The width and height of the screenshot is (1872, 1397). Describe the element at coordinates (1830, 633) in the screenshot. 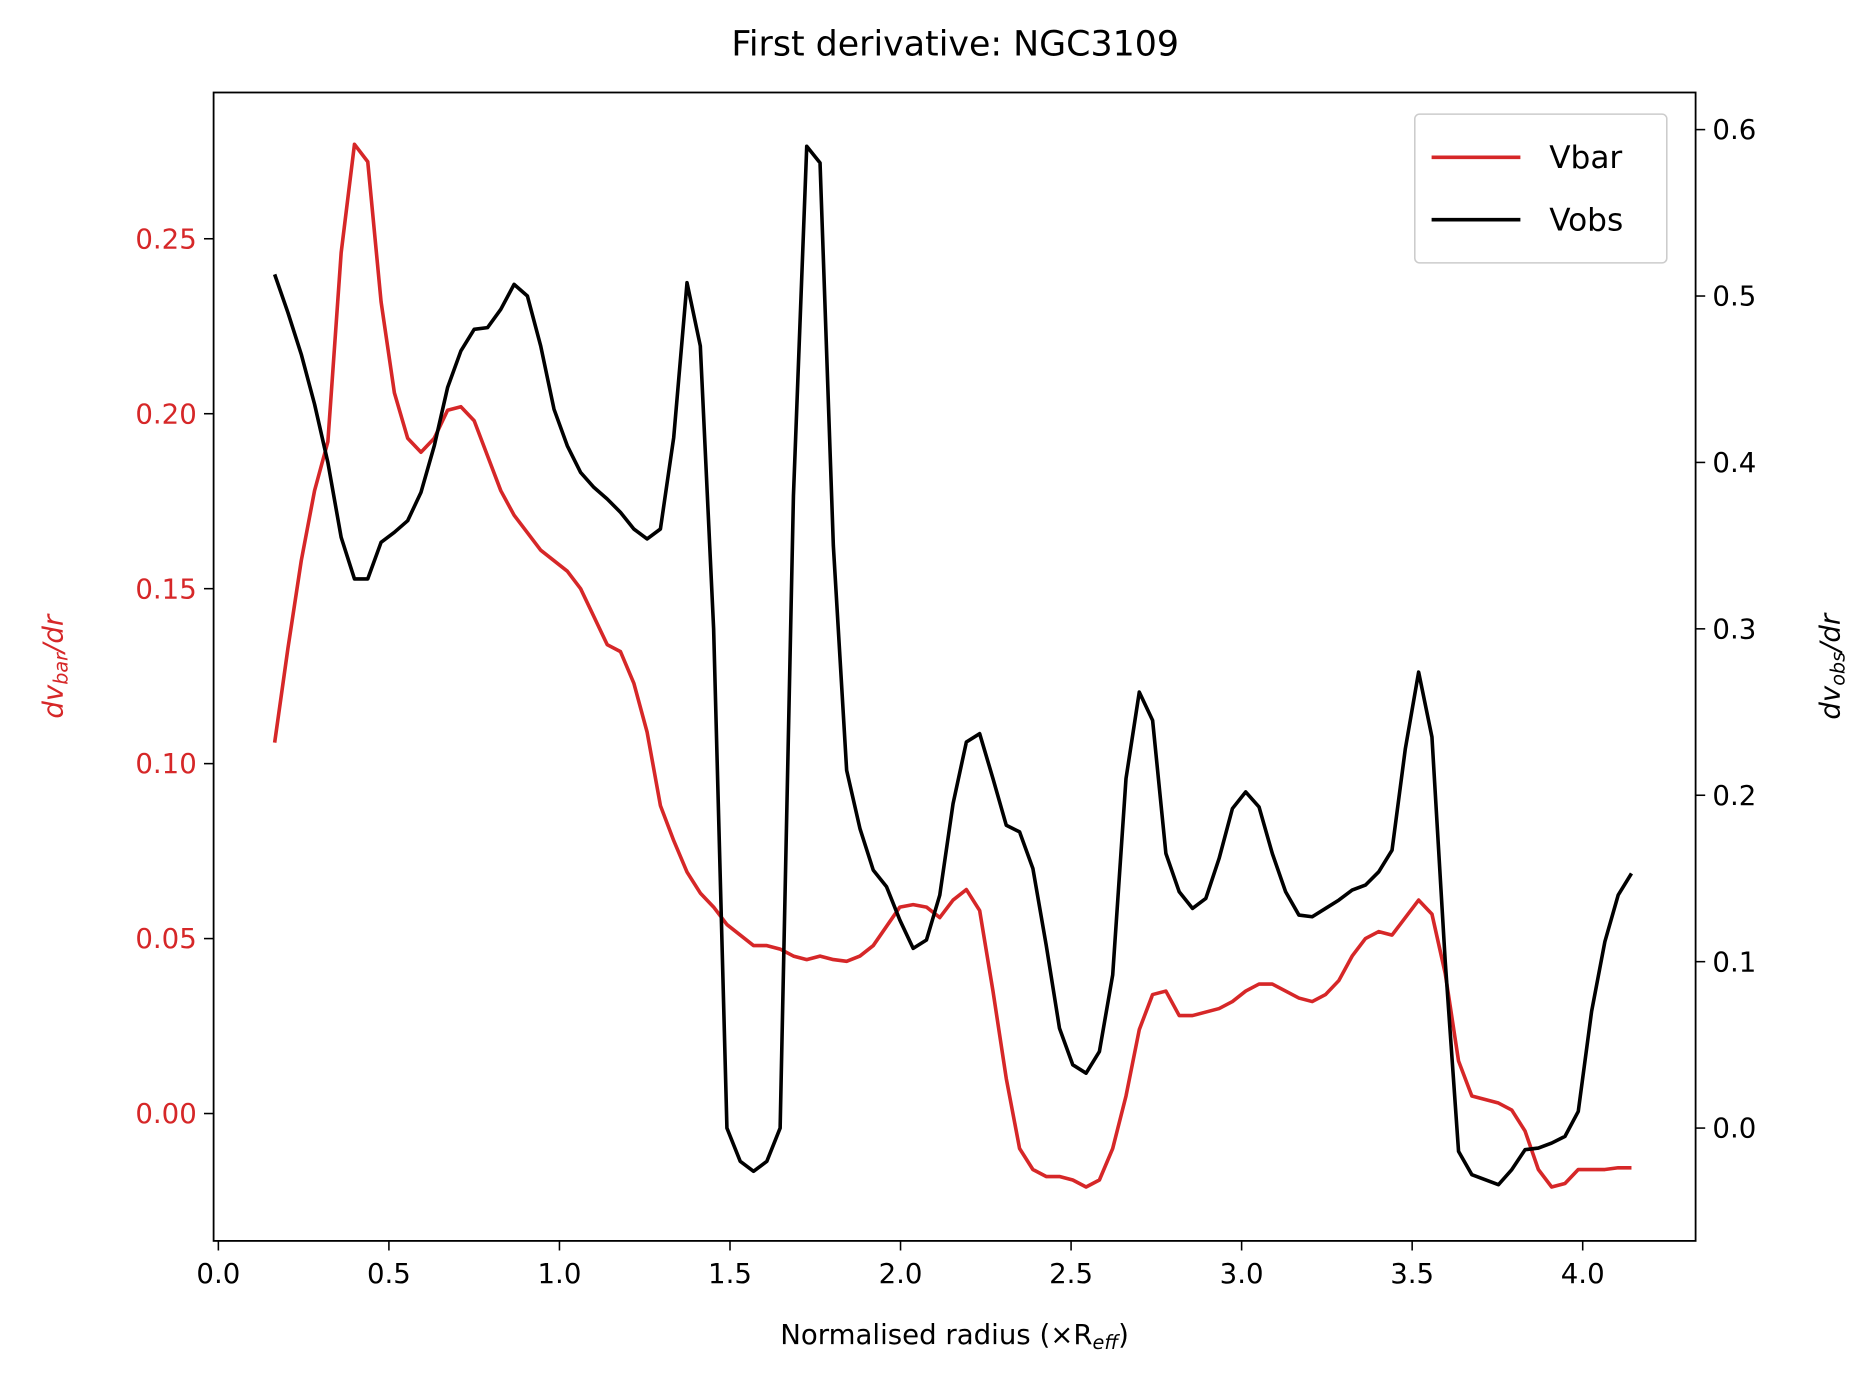

I see `y2-axis-label-part: /dr` at that location.